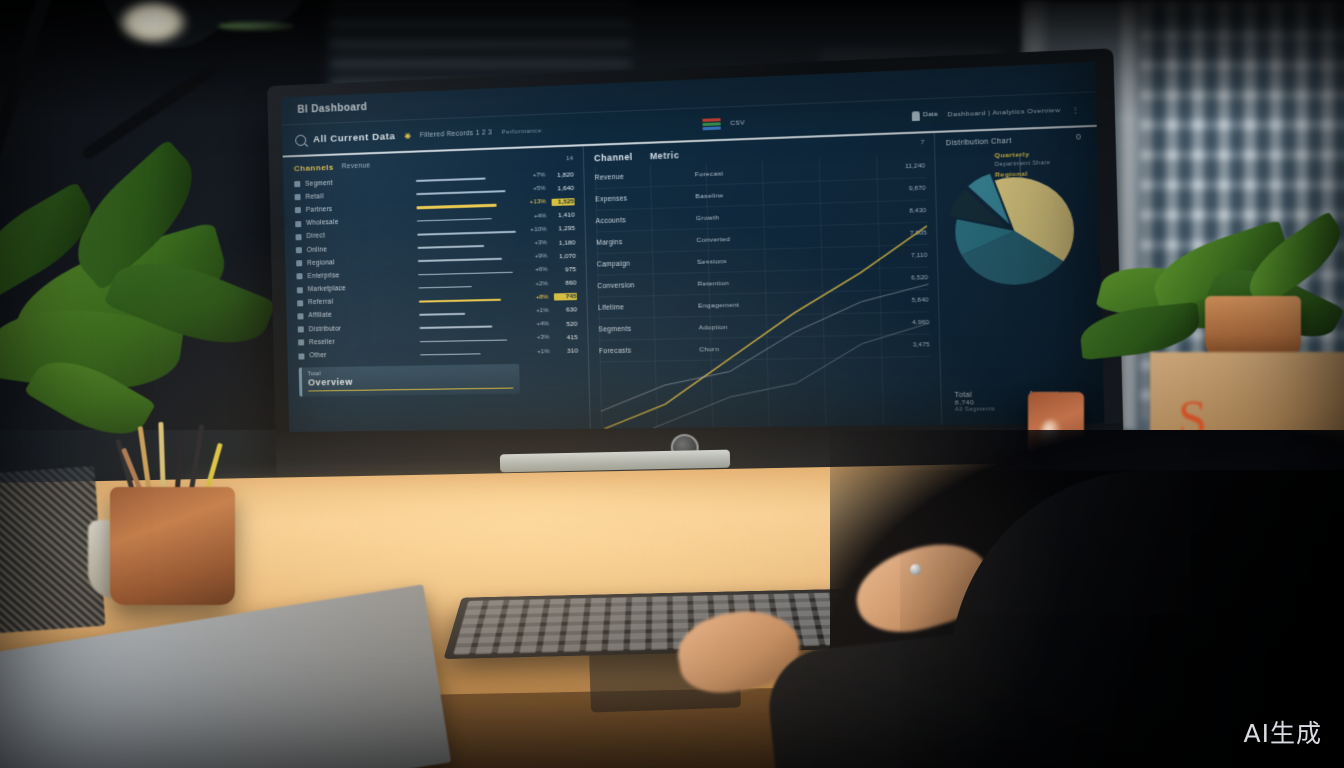 This screenshot has height=768, width=1344. What do you see at coordinates (615, 350) in the screenshot?
I see `table-cell-channel: Forecasts` at bounding box center [615, 350].